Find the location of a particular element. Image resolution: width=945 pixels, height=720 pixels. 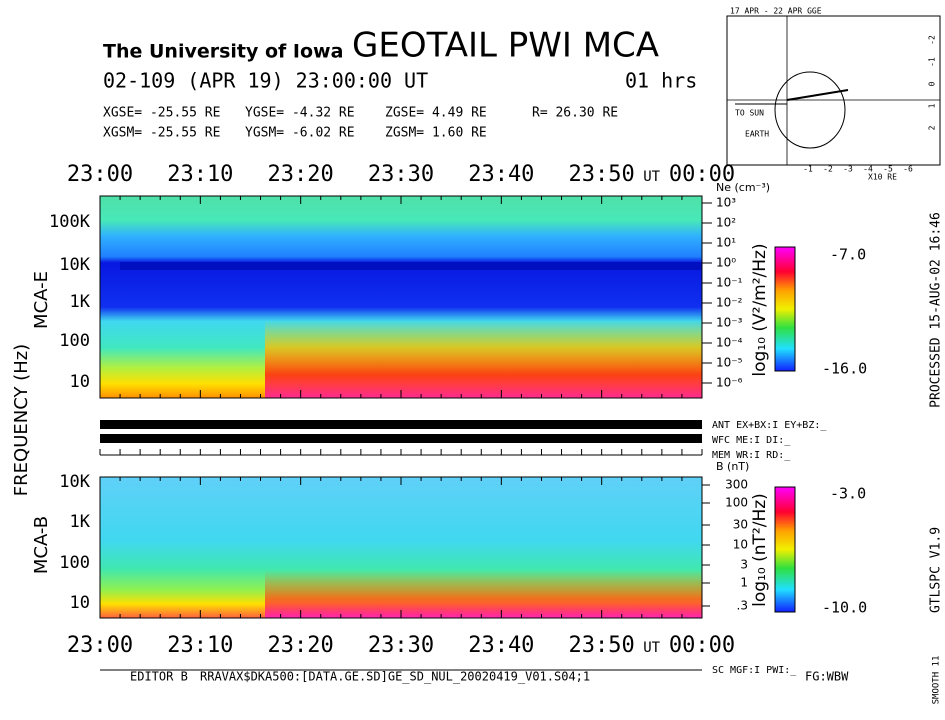

coordinate: XGSE= -25.55 RE is located at coordinates (161, 113).